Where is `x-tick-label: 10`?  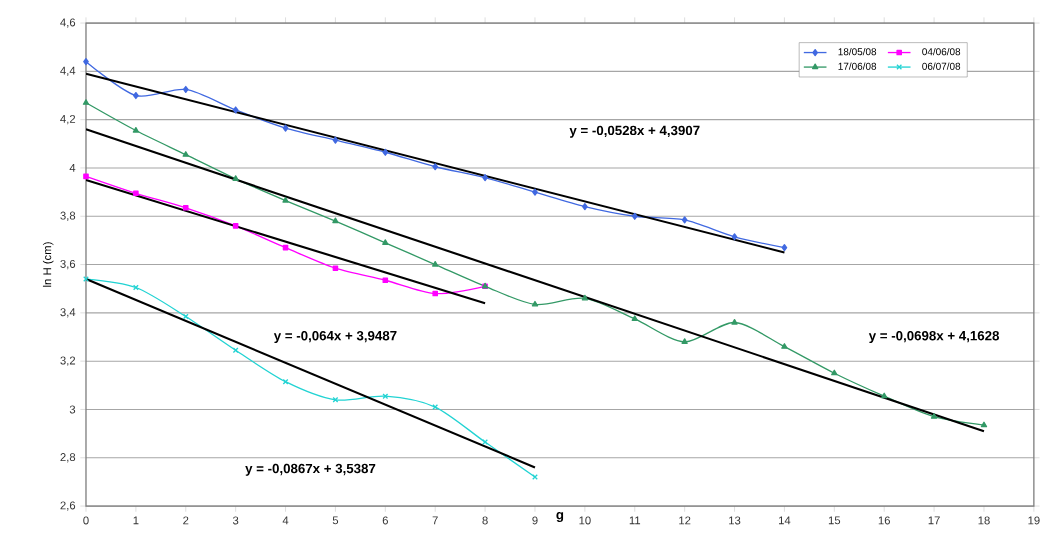 x-tick-label: 10 is located at coordinates (585, 520).